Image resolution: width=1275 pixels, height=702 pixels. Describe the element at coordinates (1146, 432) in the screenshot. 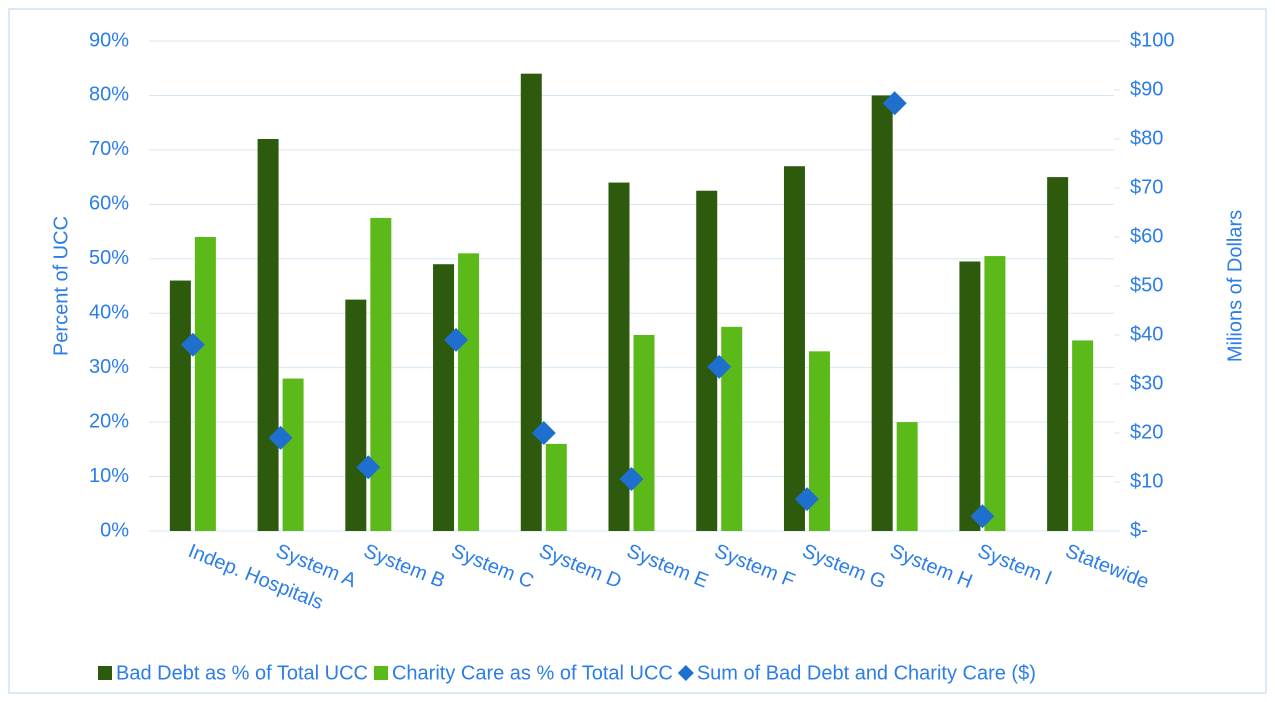

I see `y2-tick-label: $20` at that location.